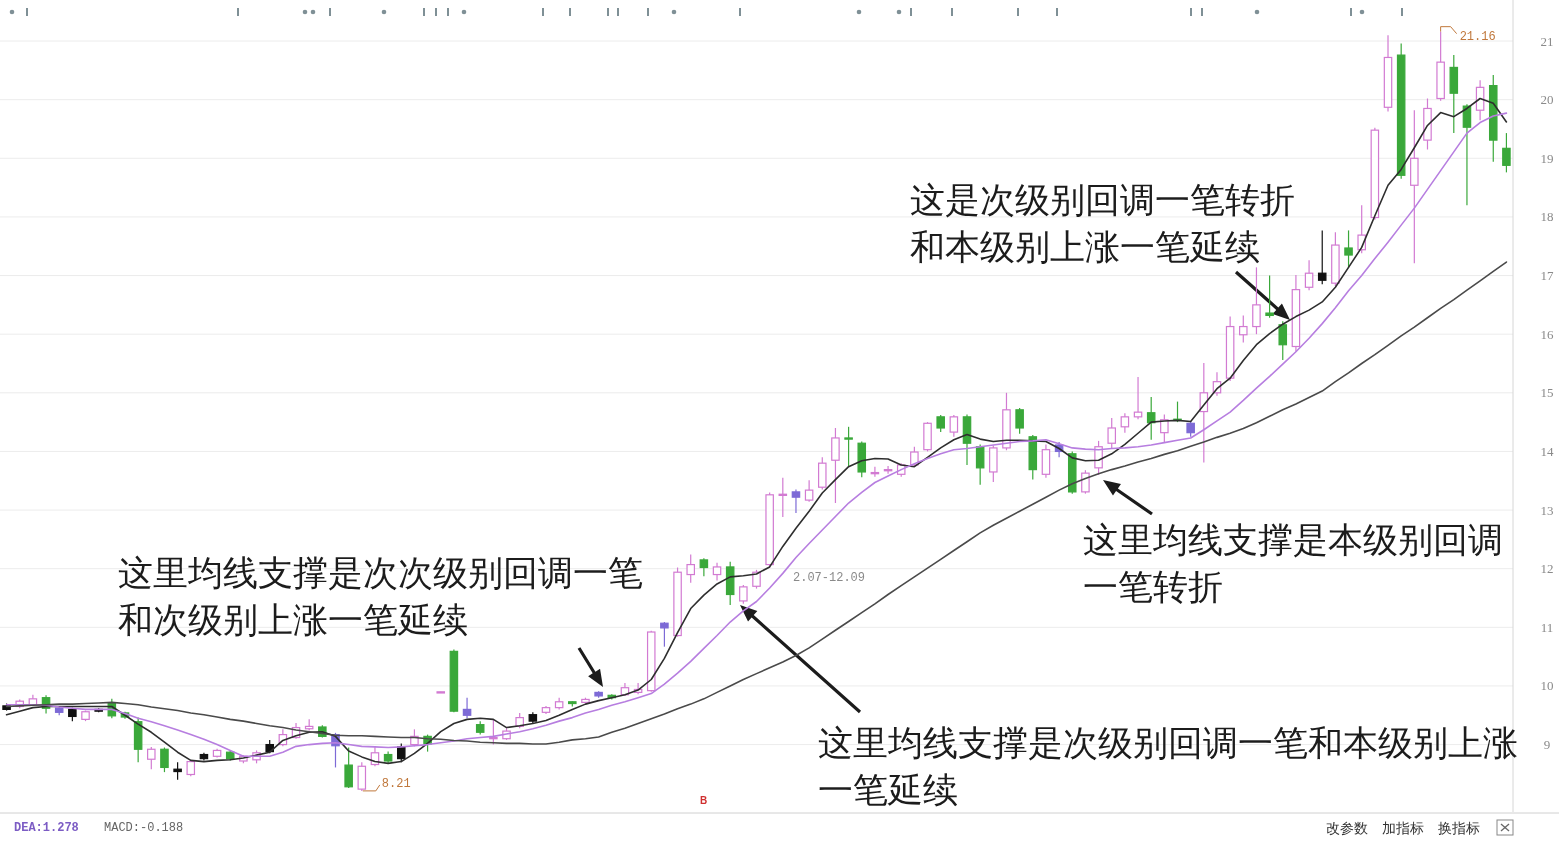 This screenshot has height=844, width=1559. I want to click on annotation: 2.07-12.09, so click(829, 578).